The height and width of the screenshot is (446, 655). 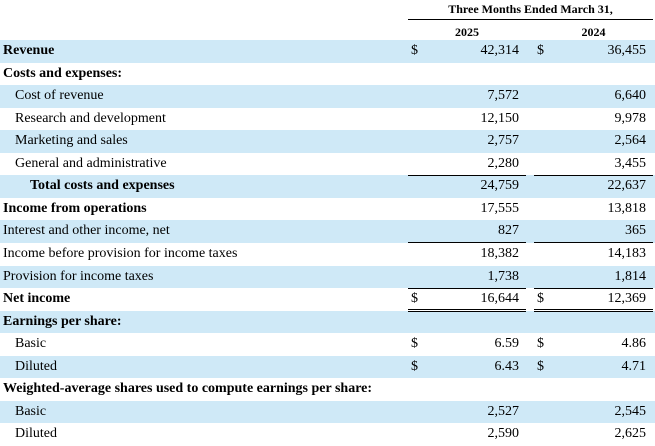 What do you see at coordinates (62, 321) in the screenshot?
I see `row-label: Earnings per share:` at bounding box center [62, 321].